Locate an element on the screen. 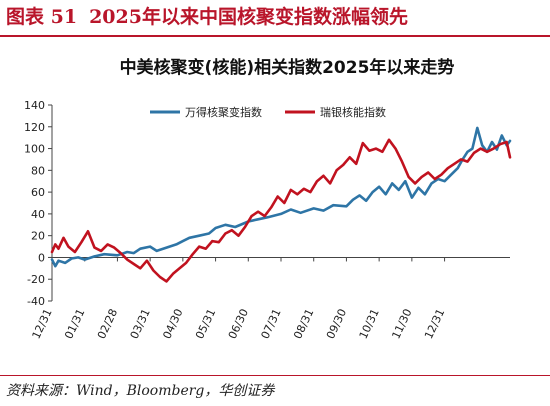 Image resolution: width=550 pixels, height=406 pixels. x-tick-label: 03/31 is located at coordinates (140, 324).